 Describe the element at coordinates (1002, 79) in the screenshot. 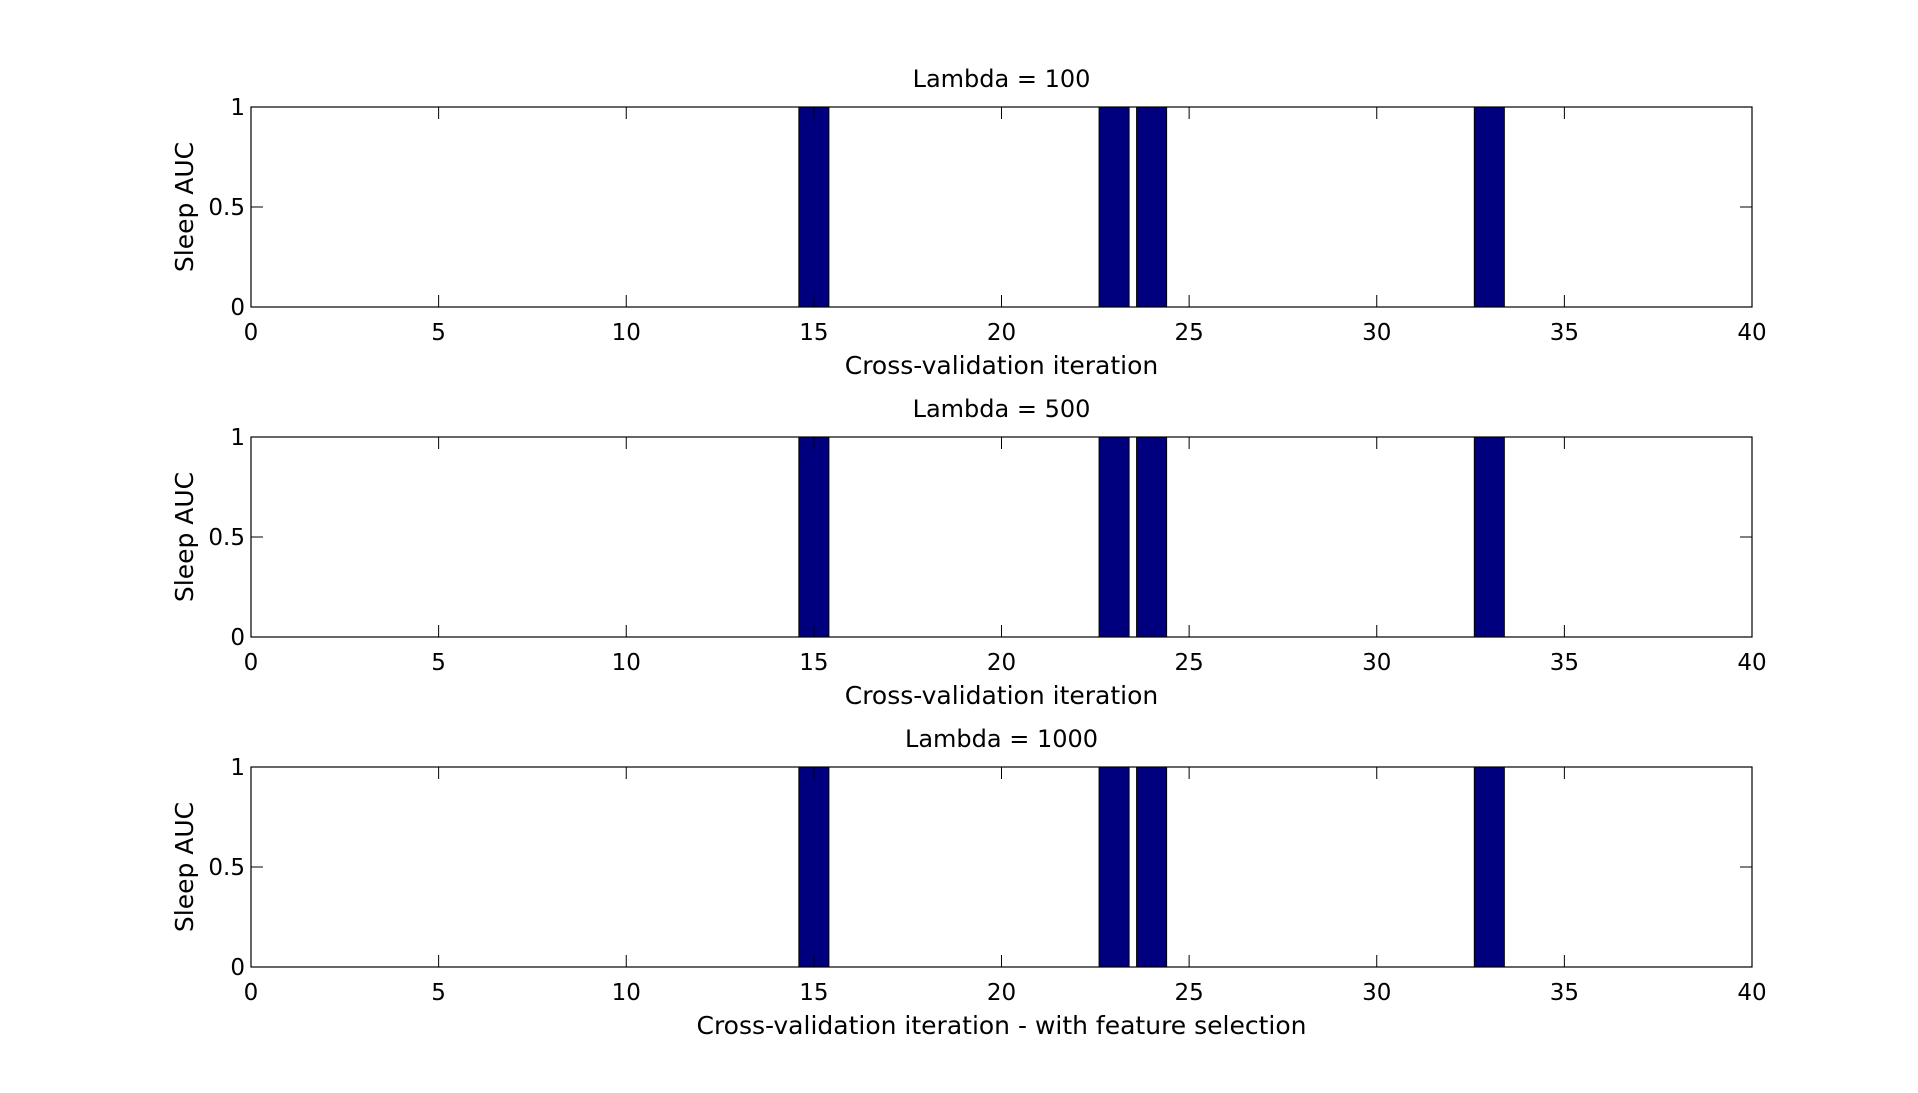

I see `subplot-title: Lambda = 100` at that location.